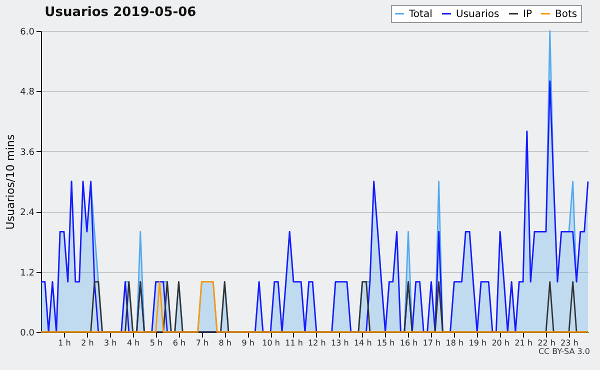  What do you see at coordinates (431, 343) in the screenshot?
I see `x-tick-label: 17 h` at bounding box center [431, 343].